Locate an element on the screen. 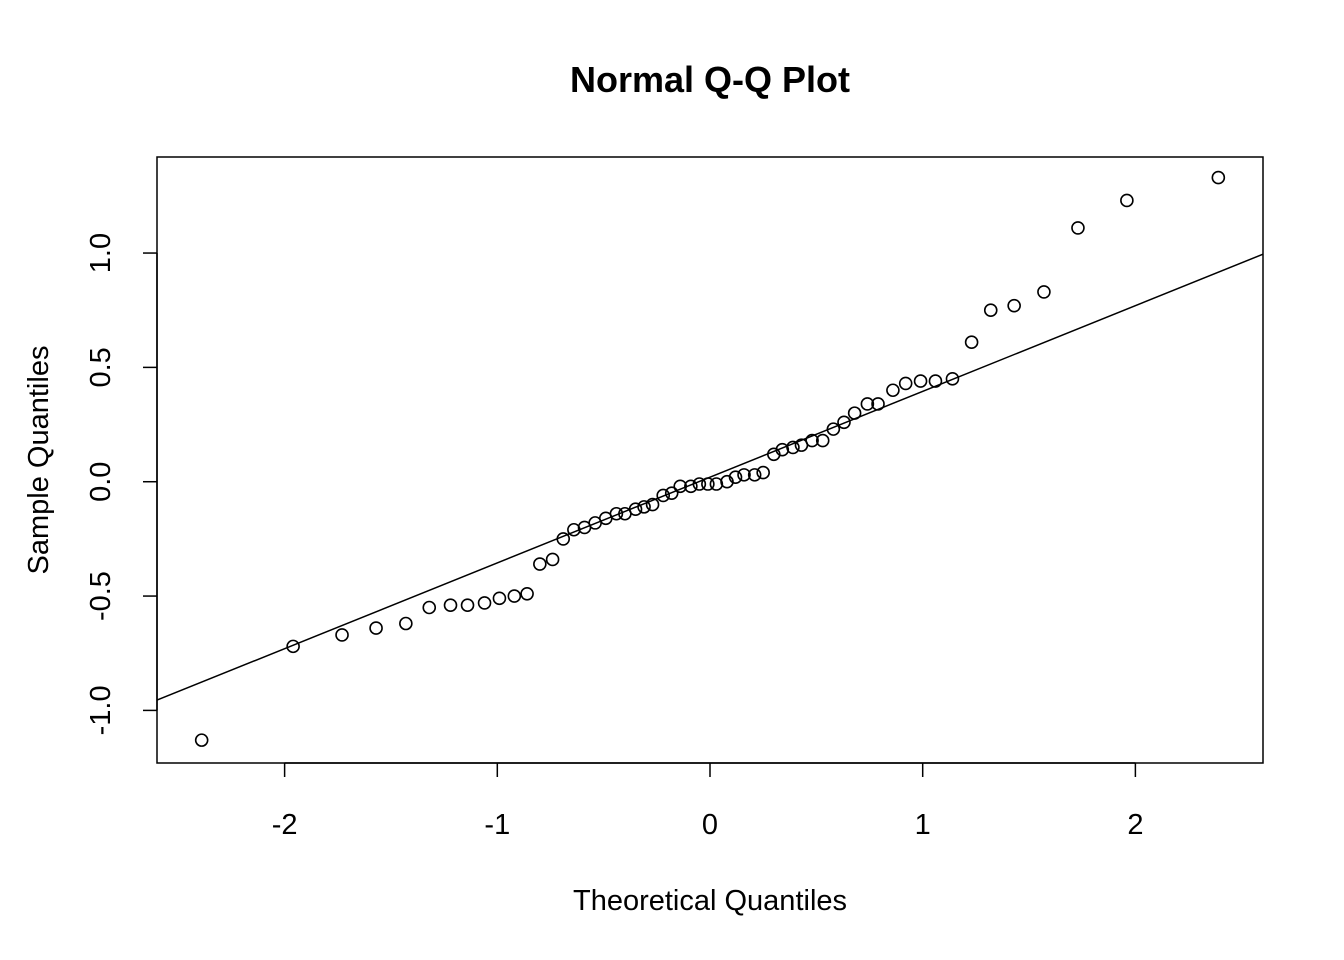 The image size is (1344, 960). y-tick-label: 0.0 is located at coordinates (101, 482).